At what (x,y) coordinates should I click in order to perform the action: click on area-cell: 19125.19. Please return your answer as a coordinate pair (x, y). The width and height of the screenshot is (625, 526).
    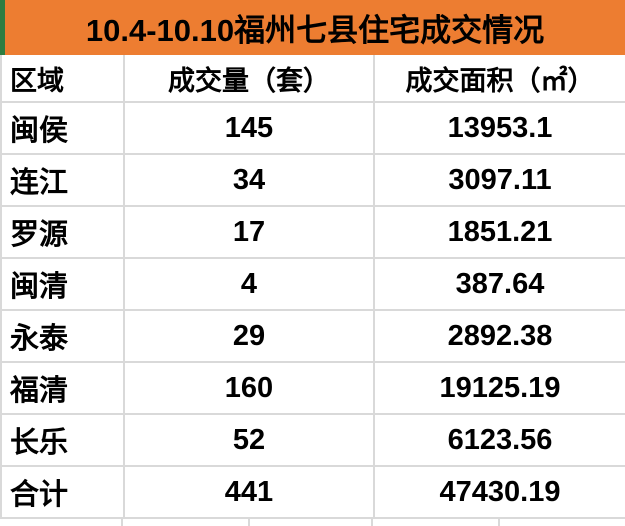
    Looking at the image, I should click on (499, 388).